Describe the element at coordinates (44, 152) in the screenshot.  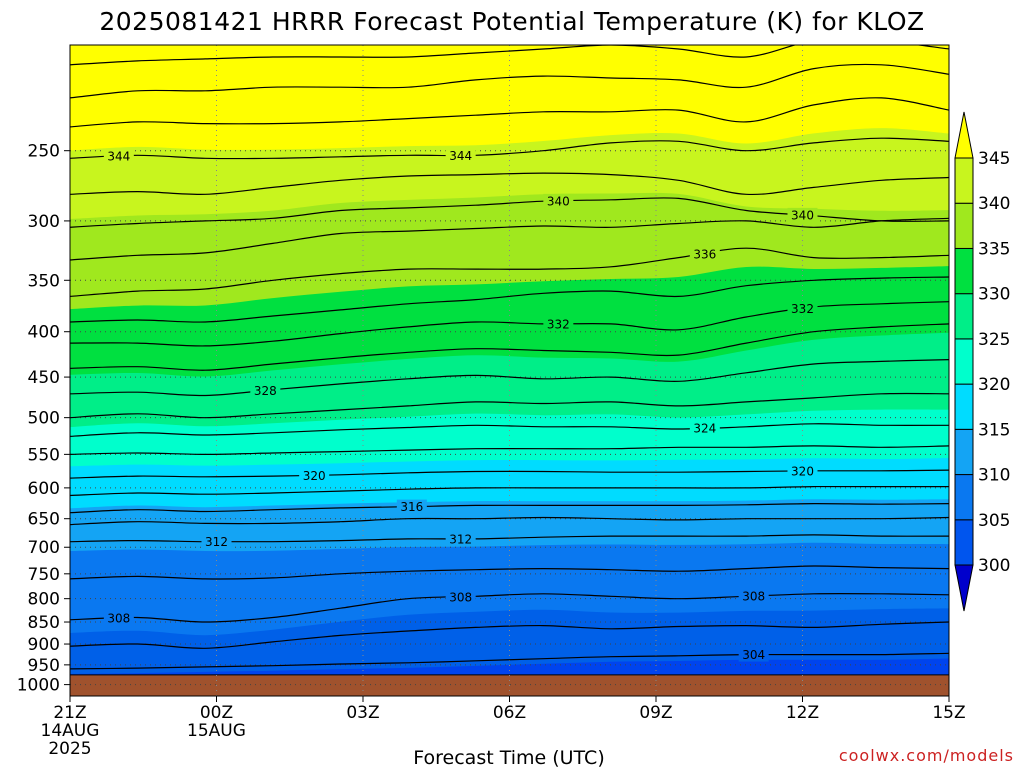
I see `y-tick-label: 250` at that location.